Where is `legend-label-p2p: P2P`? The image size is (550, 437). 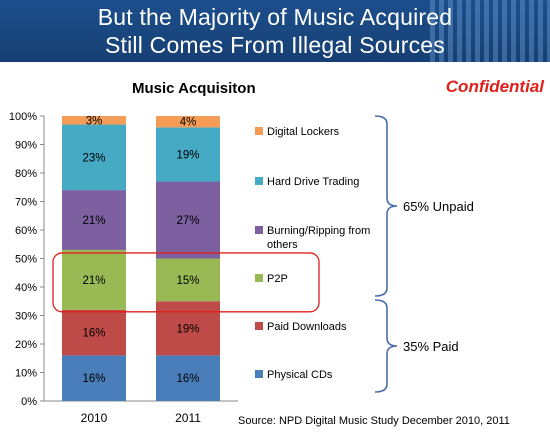 legend-label-p2p: P2P is located at coordinates (277, 279).